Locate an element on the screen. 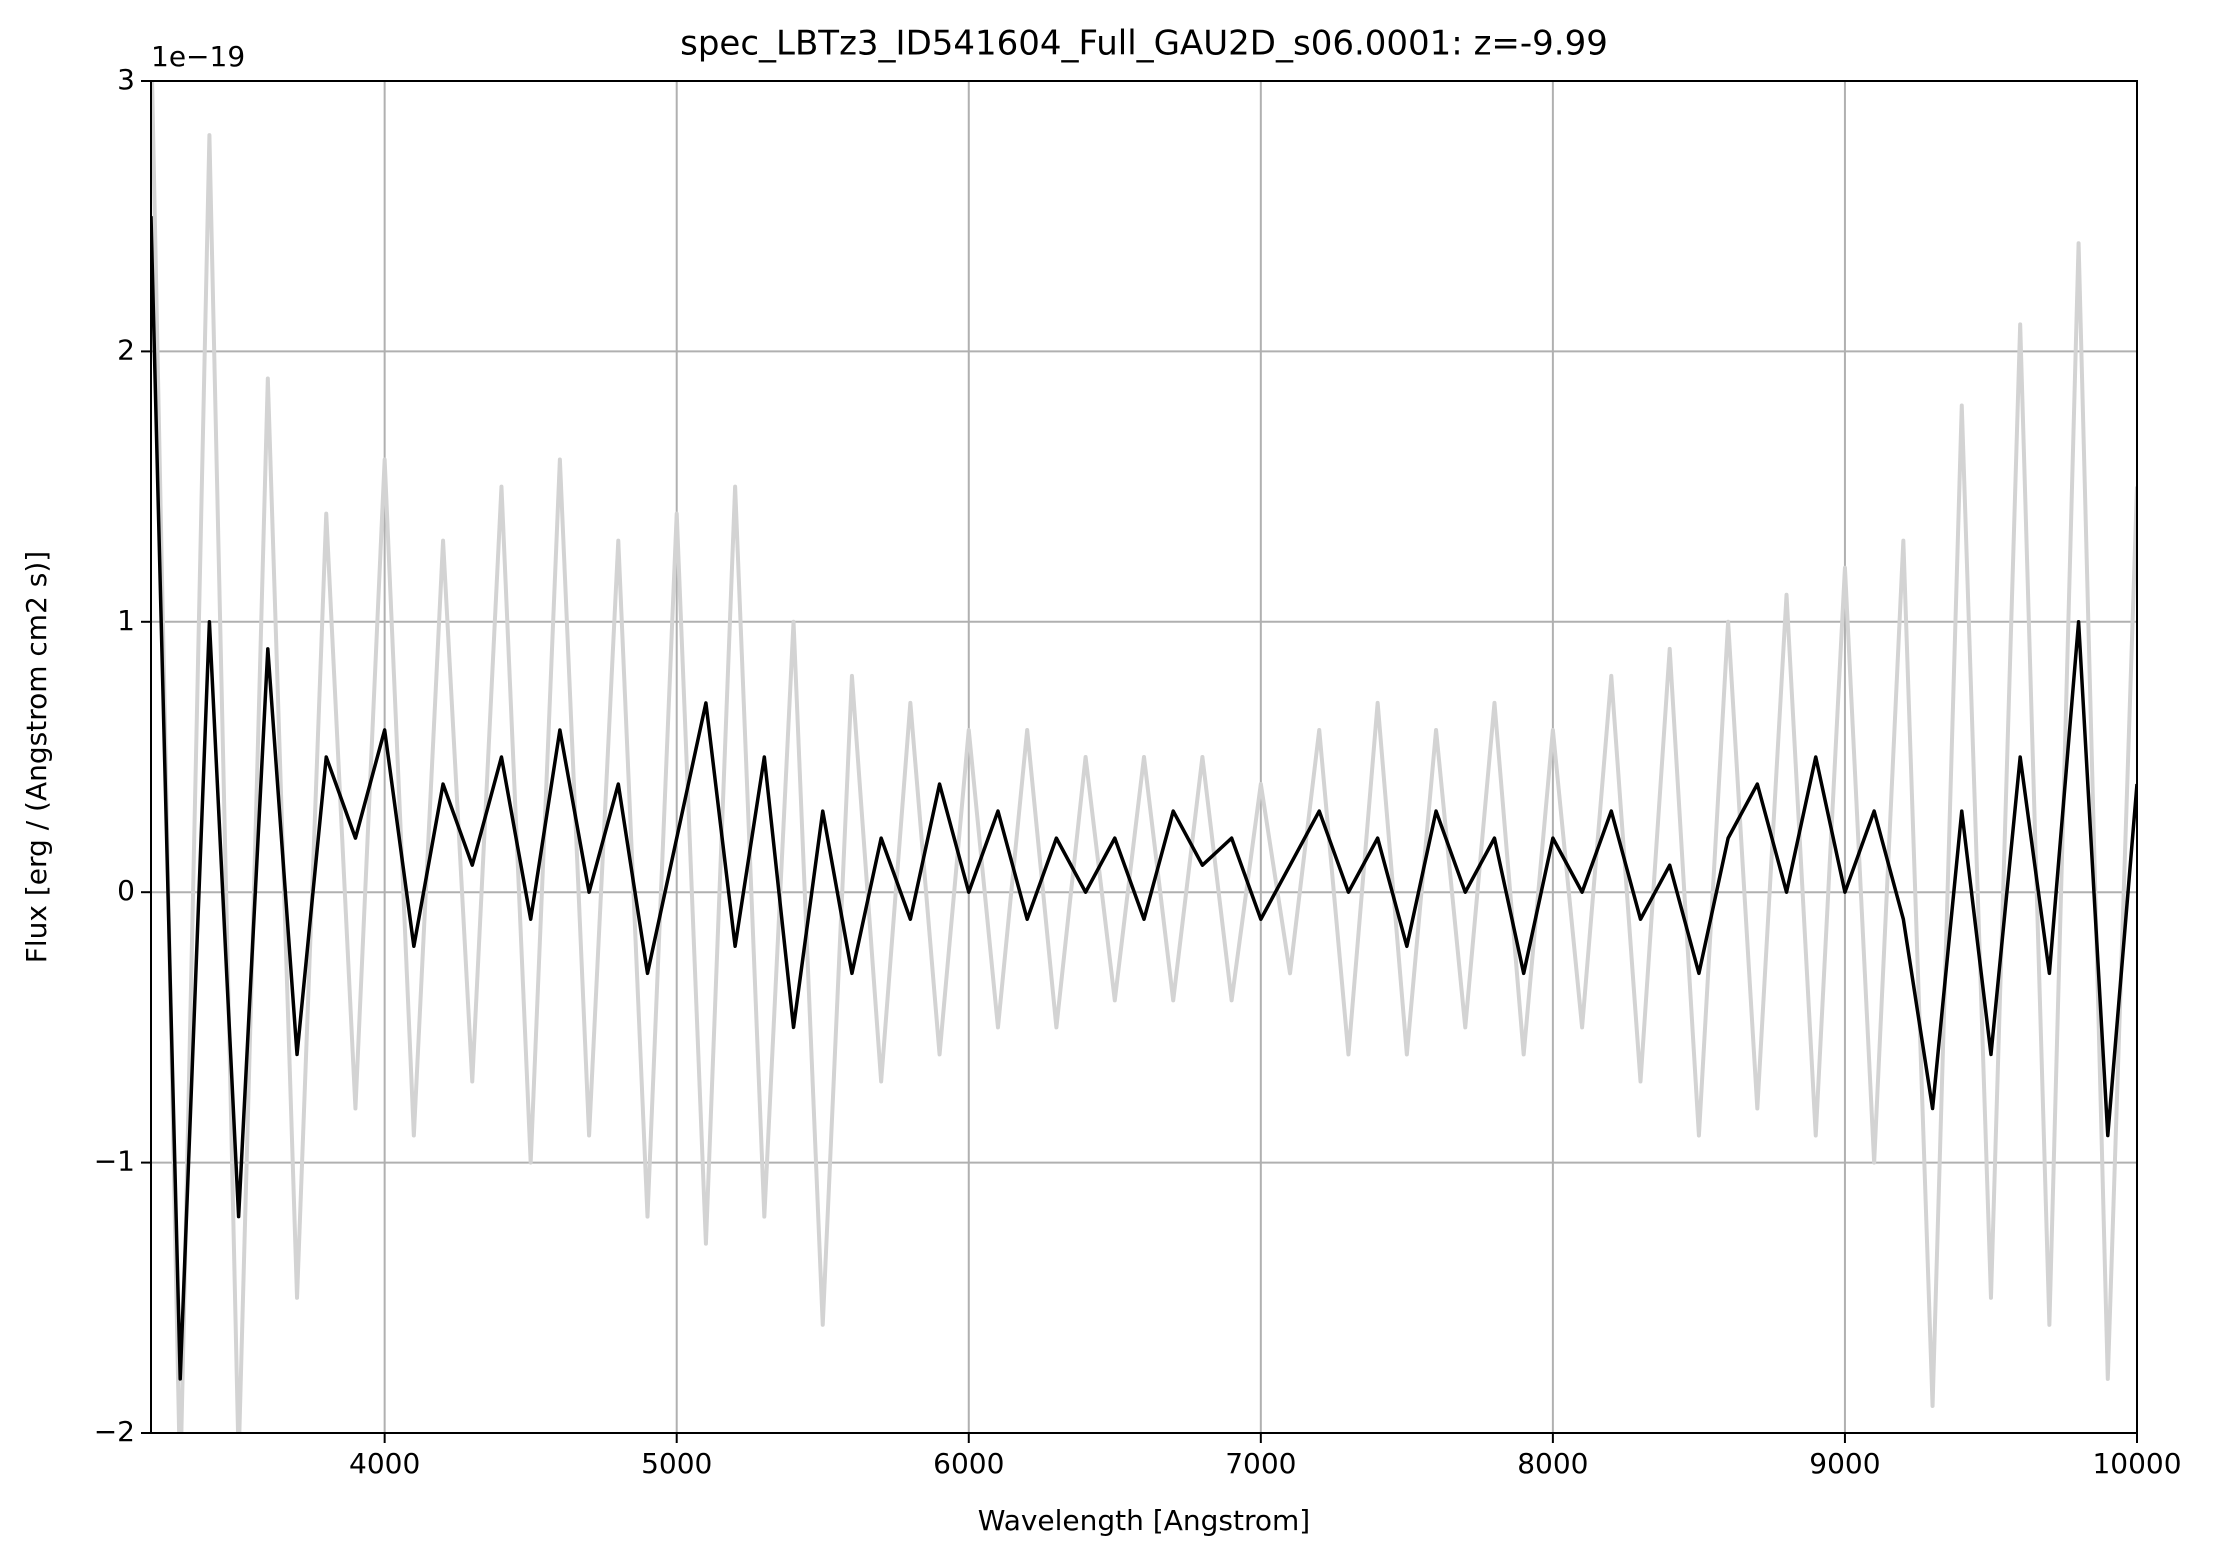 The width and height of the screenshot is (2217, 1565). x-axis-label: Wavelength [Angstrom] is located at coordinates (1144, 1520).